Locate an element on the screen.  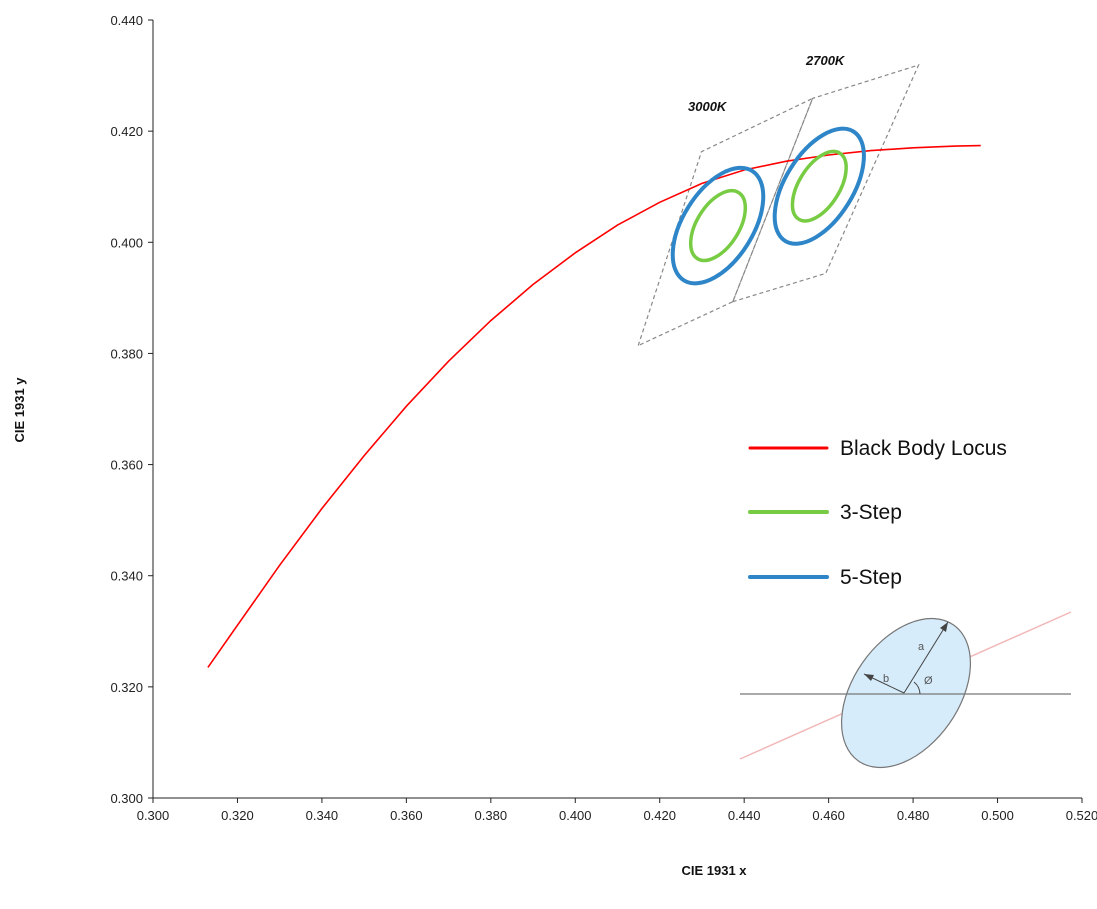
5-step-ellipse-3000k is located at coordinates (718, 225).